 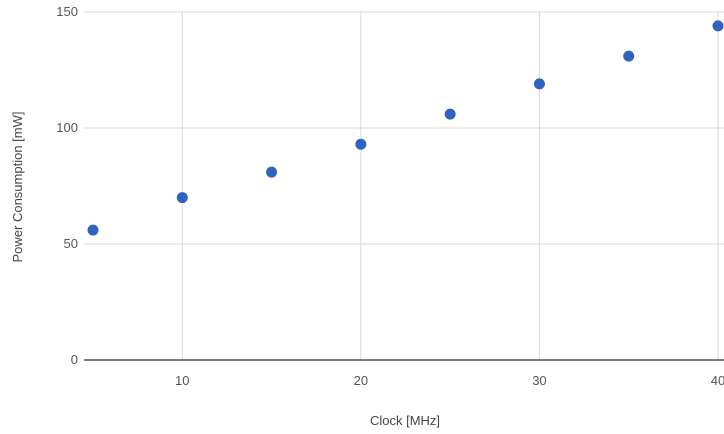 I want to click on x-tick-label: 40, so click(x=717, y=380).